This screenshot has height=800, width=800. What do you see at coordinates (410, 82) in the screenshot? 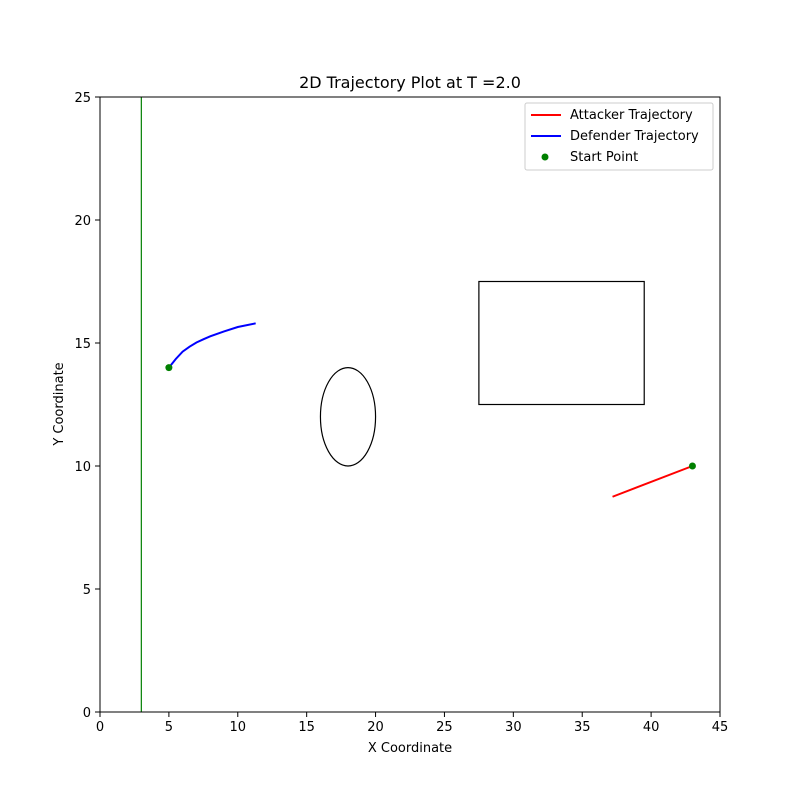
I see `chart-title: 2D Trajectory Plot at T =2.0` at bounding box center [410, 82].